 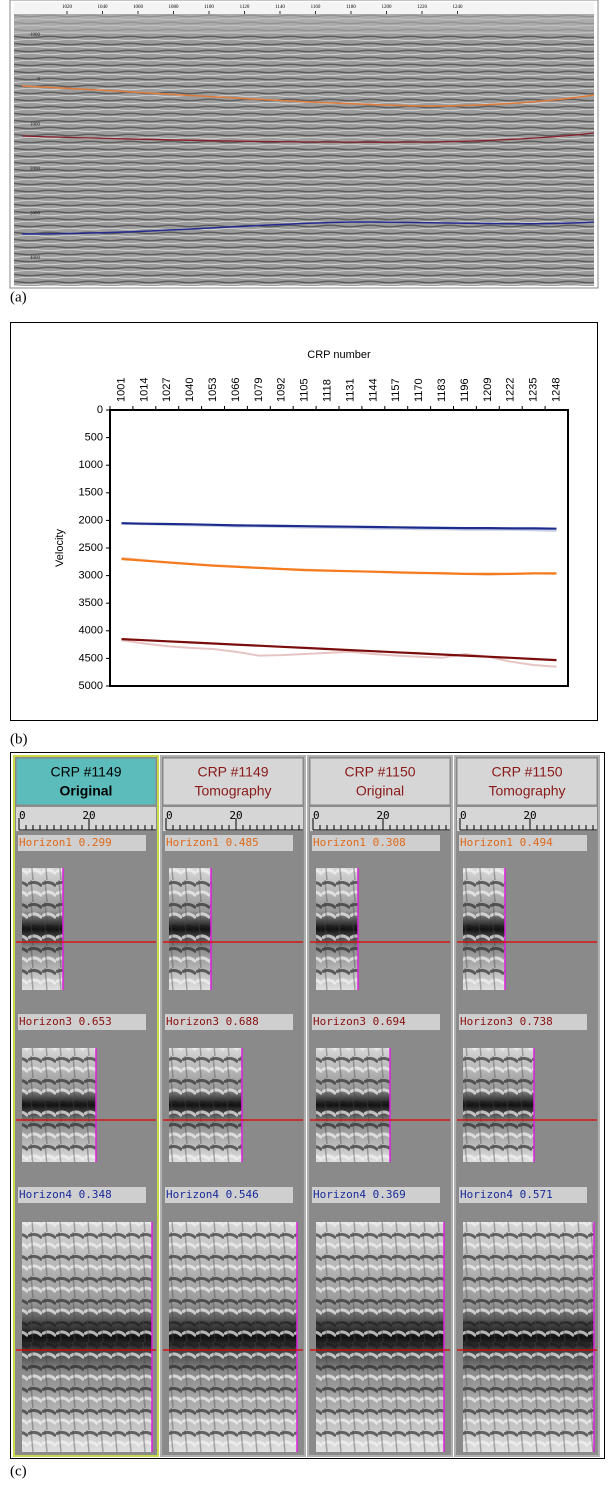 I want to click on y-tick-label: 3500, so click(x=91, y=603).